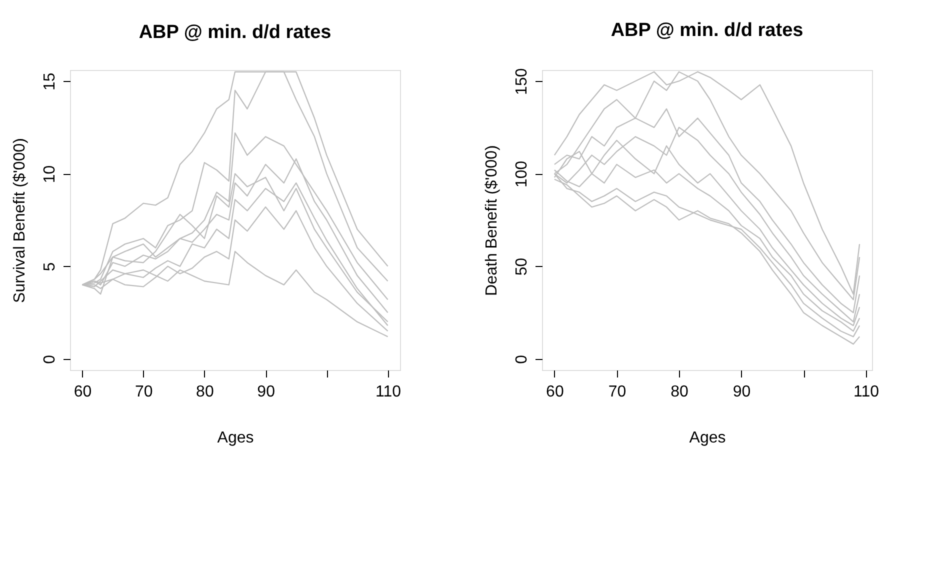 The height and width of the screenshot is (585, 949). Describe the element at coordinates (50, 174) in the screenshot. I see `y-tick-label: 10` at that location.